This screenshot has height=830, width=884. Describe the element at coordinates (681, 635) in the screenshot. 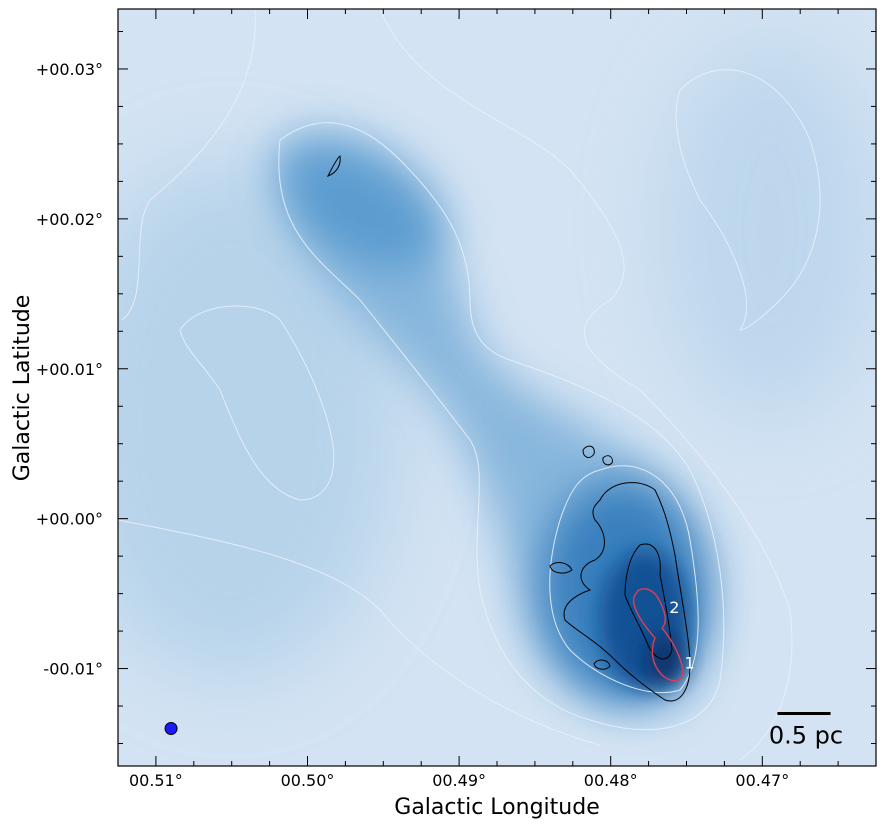

I see `source-labels: 12` at that location.